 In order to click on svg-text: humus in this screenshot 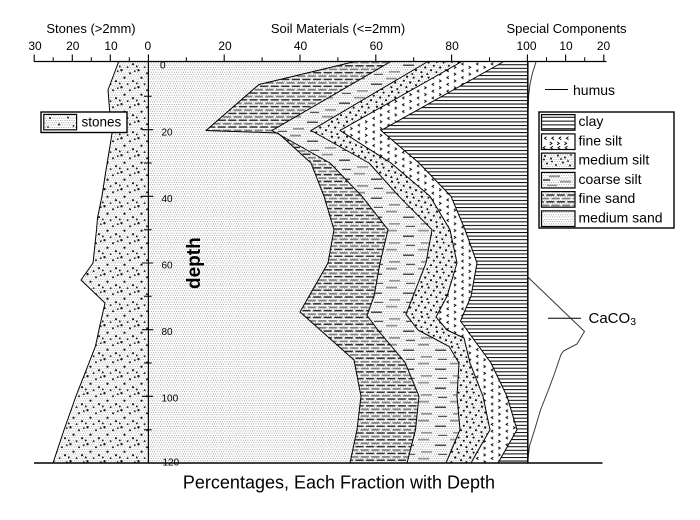, I will do `click(594, 90)`.